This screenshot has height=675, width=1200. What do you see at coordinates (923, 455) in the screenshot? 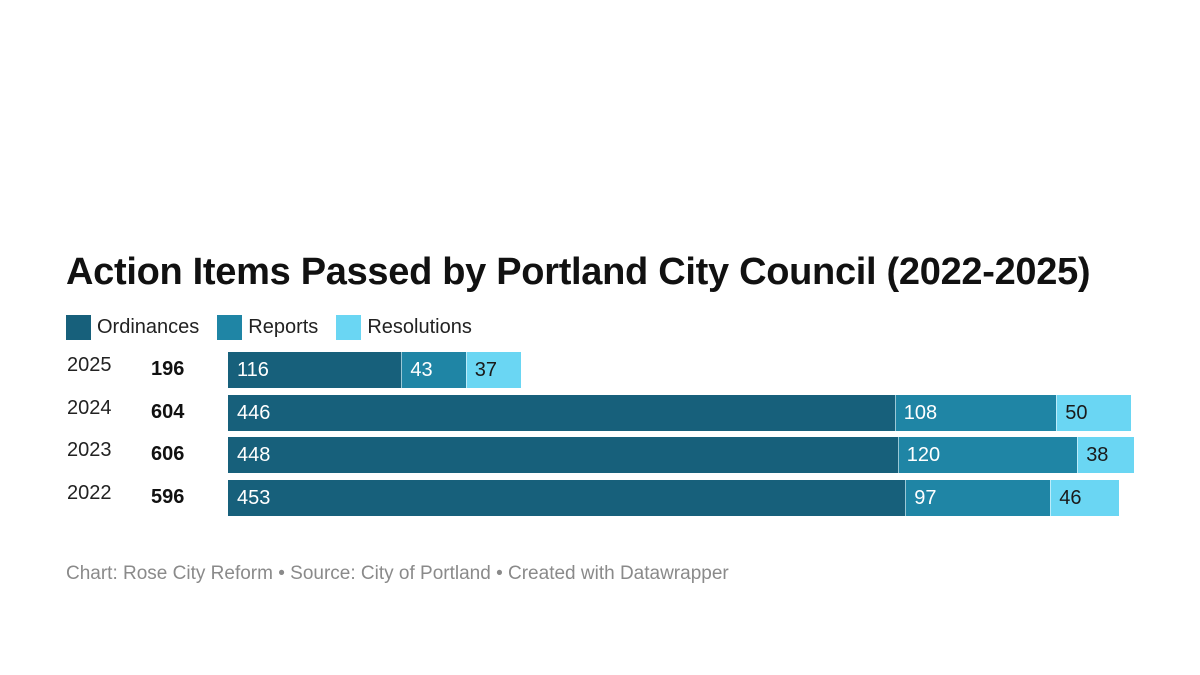
I see `data-label-reports: 120` at bounding box center [923, 455].